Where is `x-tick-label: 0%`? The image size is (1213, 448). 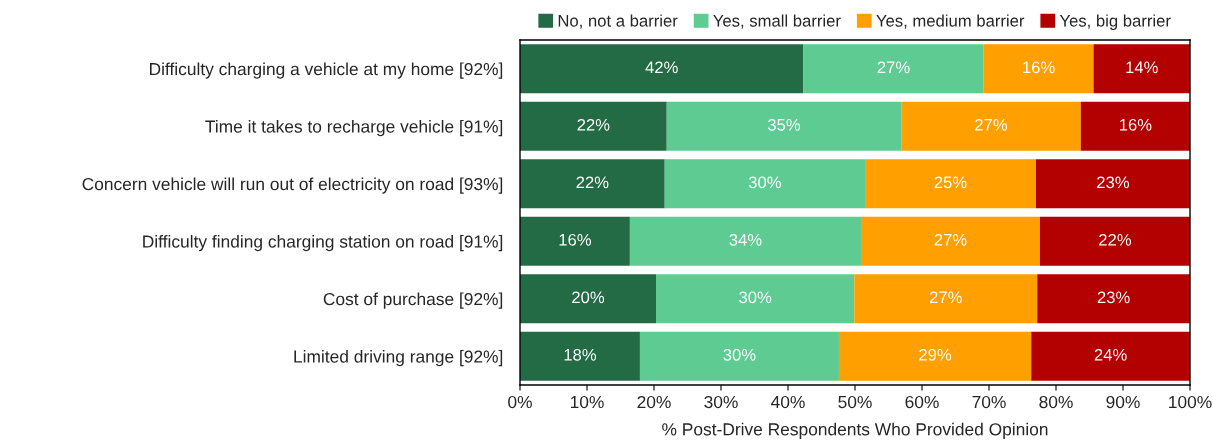
x-tick-label: 0% is located at coordinates (520, 402).